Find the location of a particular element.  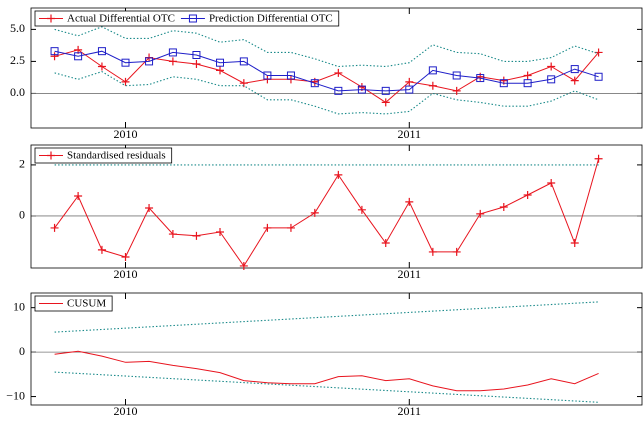

y-tick-label: 2.5 is located at coordinates (17, 60).